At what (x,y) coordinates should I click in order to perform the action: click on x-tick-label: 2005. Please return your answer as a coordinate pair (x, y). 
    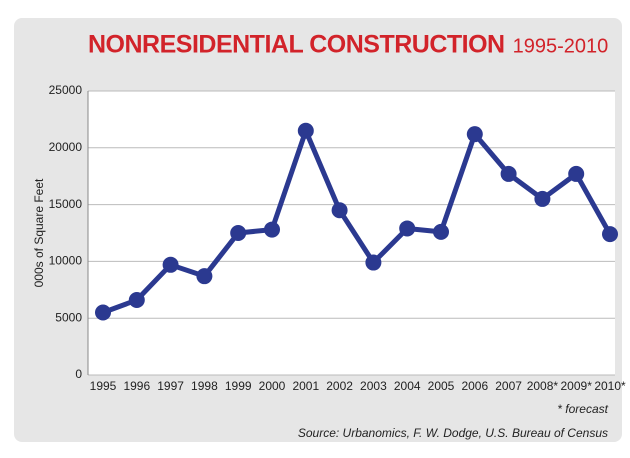
    Looking at the image, I should click on (441, 386).